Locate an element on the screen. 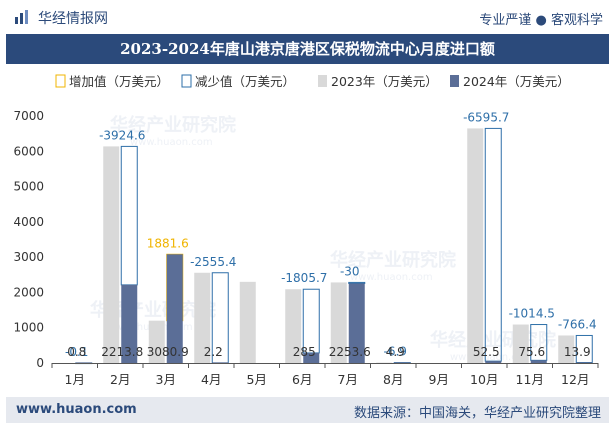  footer-source: 数据来源：中国海关，华经产业研究院整理 is located at coordinates (477, 413).